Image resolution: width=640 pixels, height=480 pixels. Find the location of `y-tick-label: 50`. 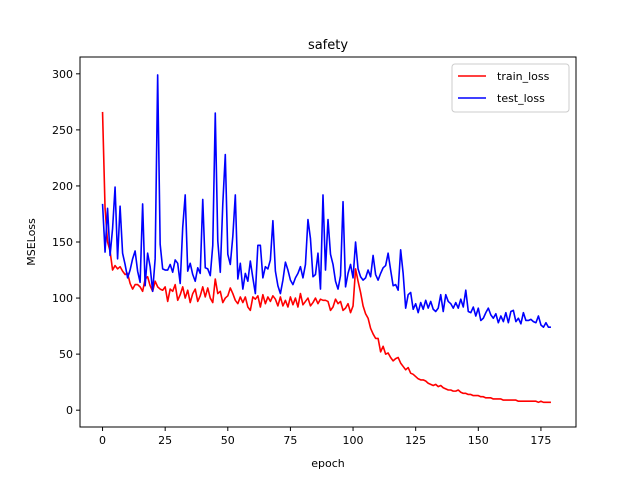

y-tick-label: 50 is located at coordinates (66, 354).